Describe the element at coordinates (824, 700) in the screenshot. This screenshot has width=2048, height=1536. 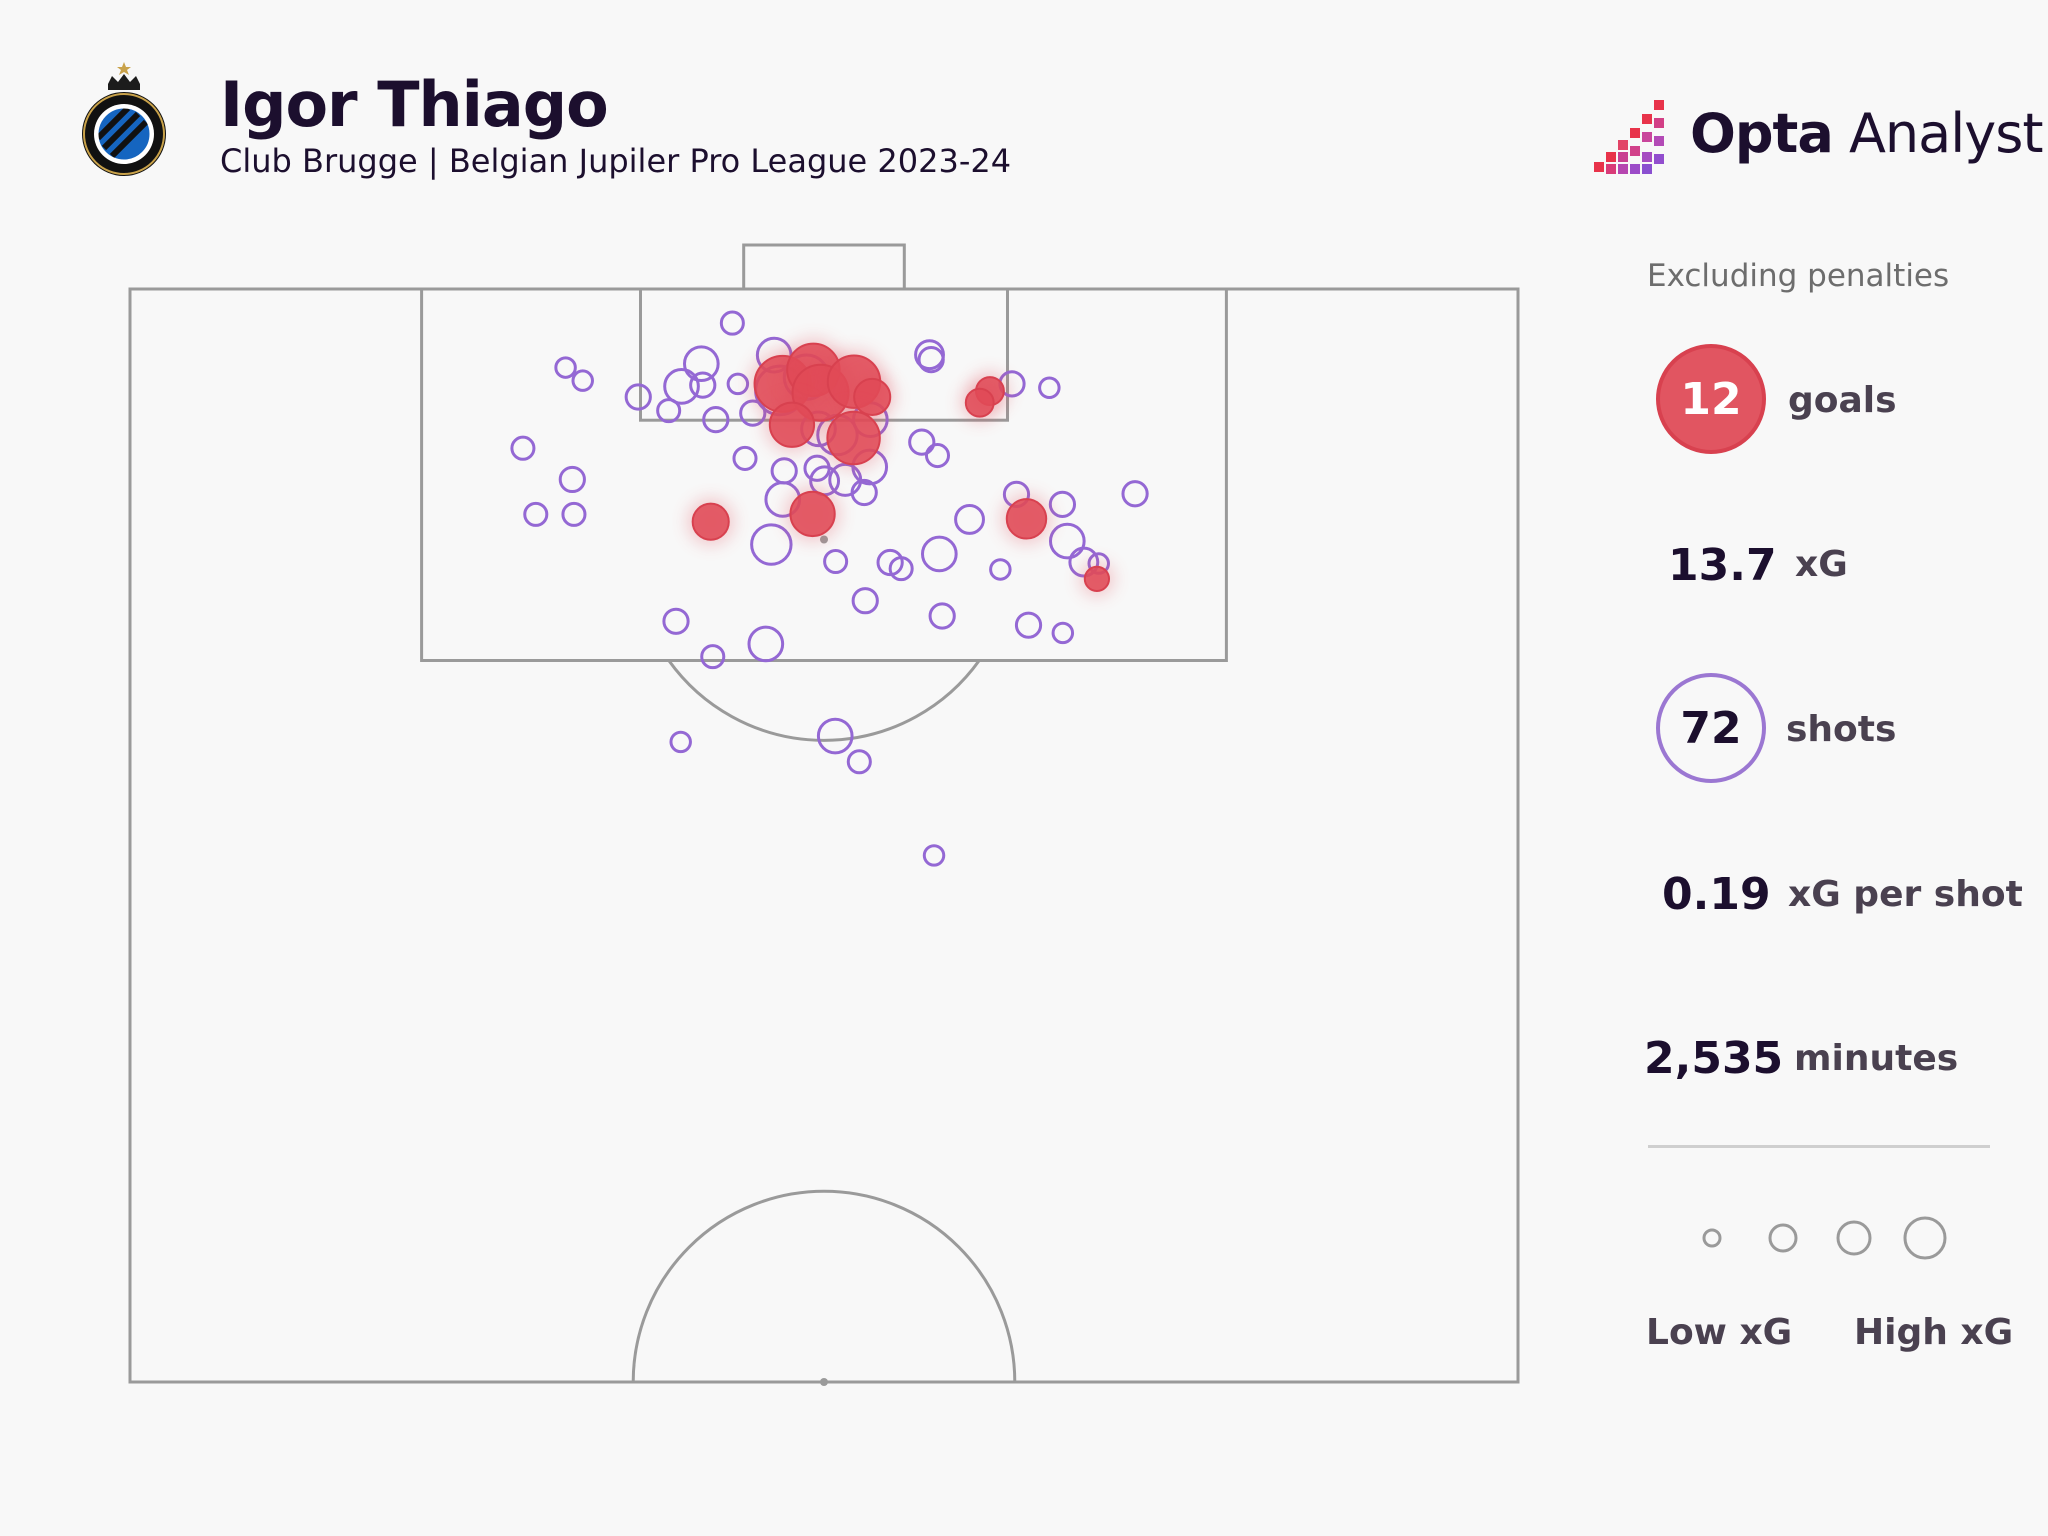
I see `penalty-arc` at that location.